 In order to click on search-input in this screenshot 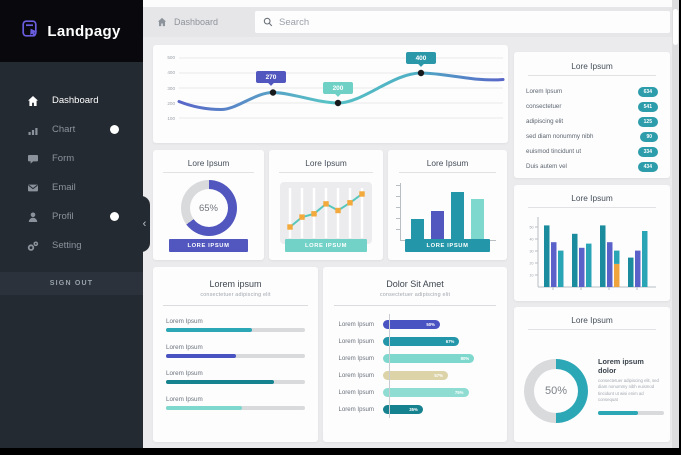, I will do `click(470, 22)`.